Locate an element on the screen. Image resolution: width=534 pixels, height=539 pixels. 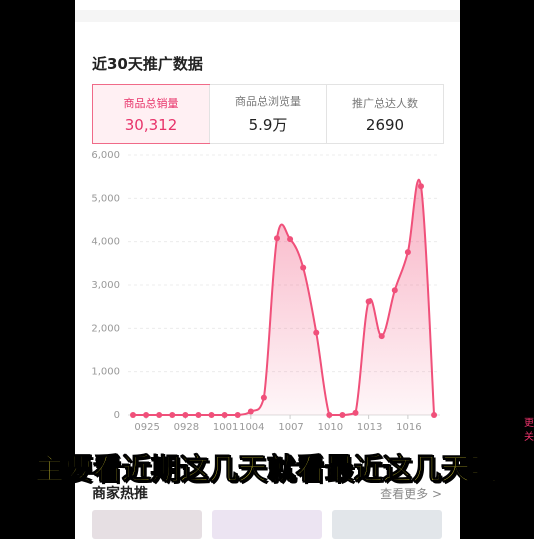
y-tick-label: 5,000 is located at coordinates (105, 198).